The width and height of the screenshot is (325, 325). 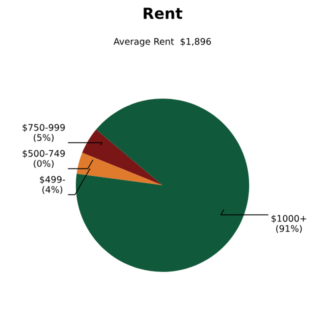 I want to click on data-label: (91%), so click(x=289, y=228).